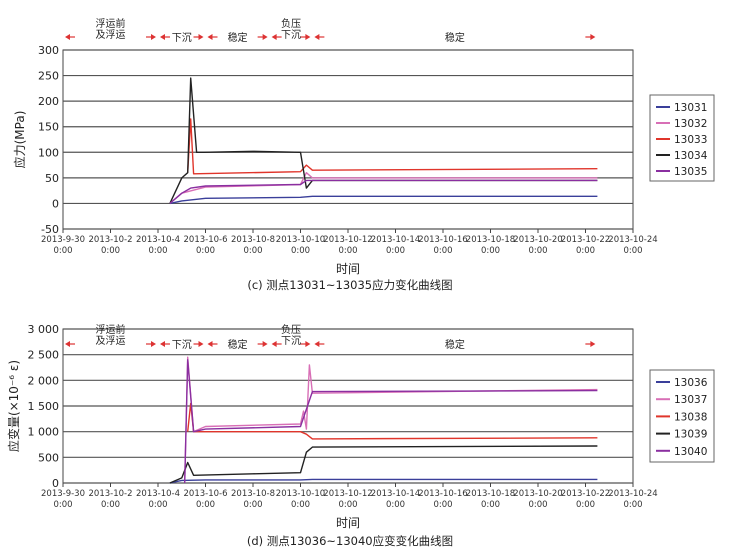 This screenshot has width=729, height=556. Describe the element at coordinates (48, 457) in the screenshot. I see `y-tick-label: 500` at that location.